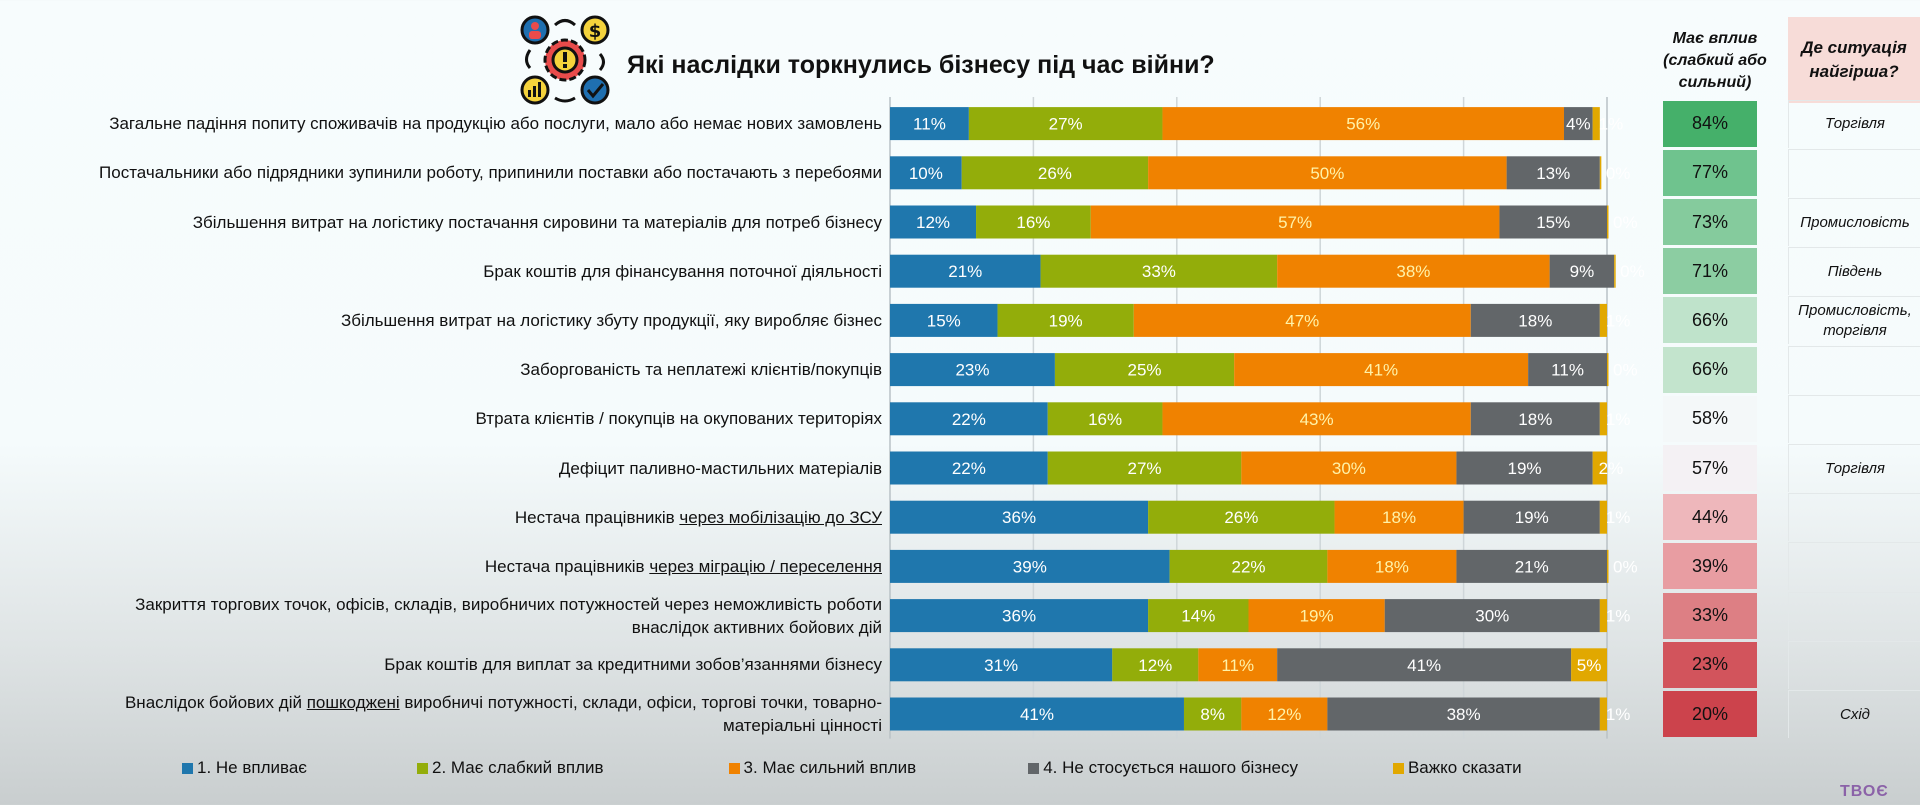  What do you see at coordinates (565, 60) in the screenshot?
I see `business-impact-gear-icon: $` at bounding box center [565, 60].